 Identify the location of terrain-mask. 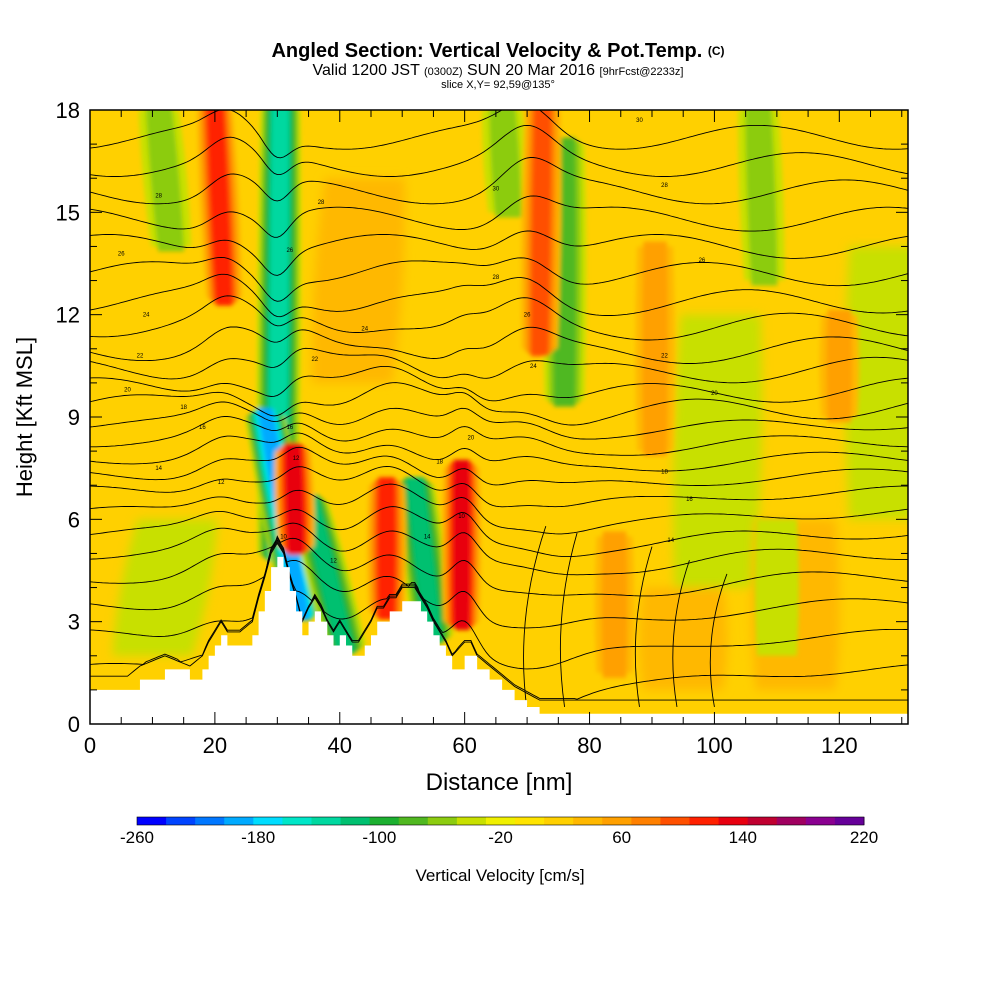
(499, 640).